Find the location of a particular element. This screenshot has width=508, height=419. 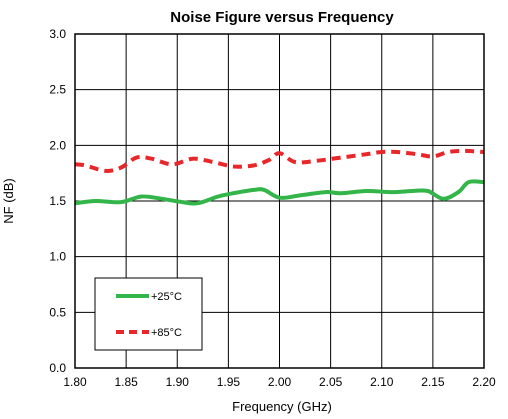

x-tick-label: 2.00 is located at coordinates (280, 382).